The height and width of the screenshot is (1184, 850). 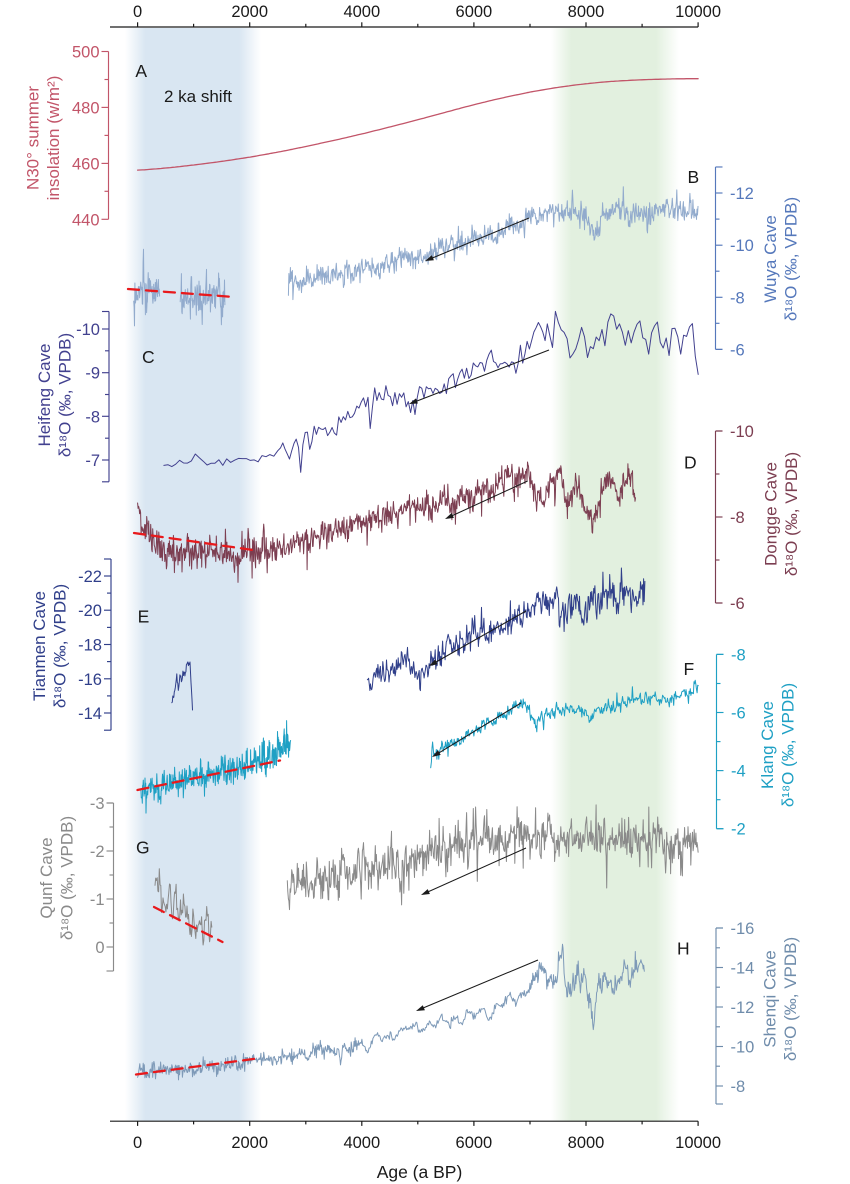 What do you see at coordinates (97, 900) in the screenshot?
I see `svg-text: -1` at bounding box center [97, 900].